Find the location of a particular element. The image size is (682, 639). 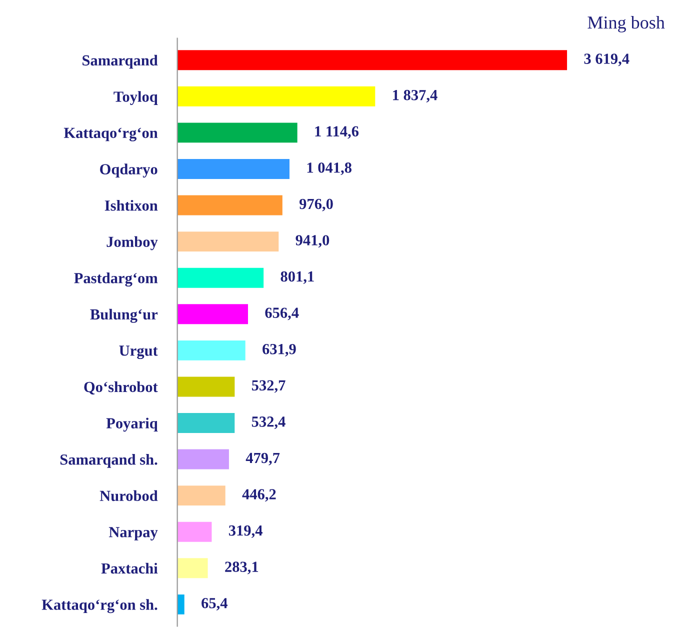

data-label: 532,7 is located at coordinates (269, 386).